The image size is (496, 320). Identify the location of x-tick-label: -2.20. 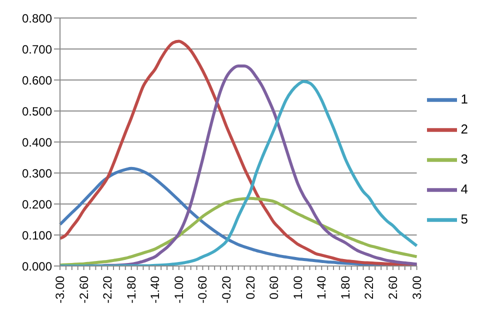
(107, 290).